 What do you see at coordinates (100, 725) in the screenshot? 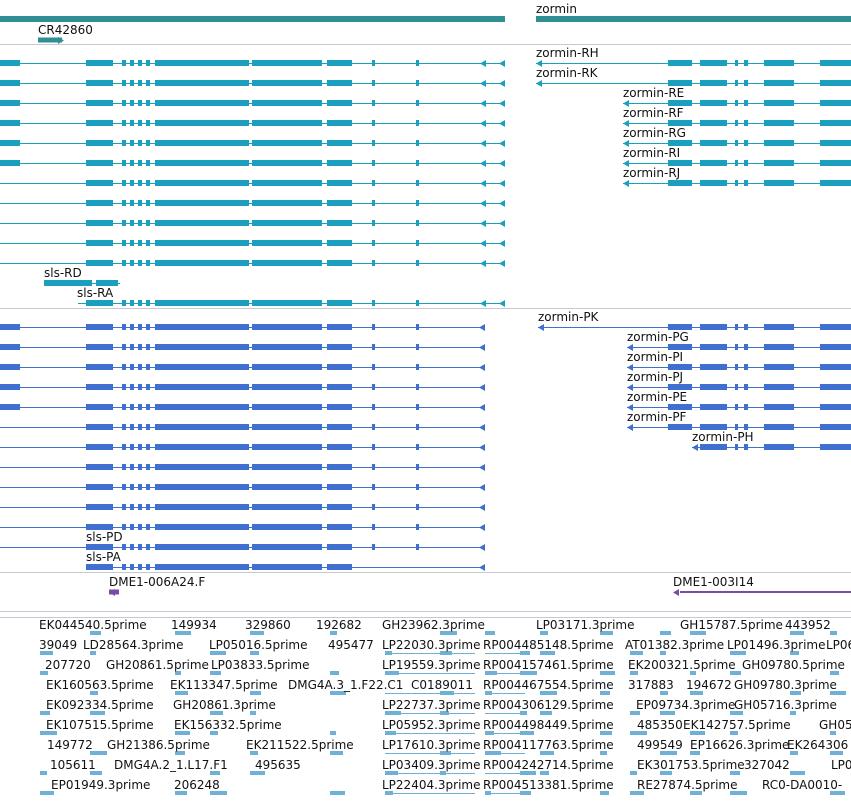
I see `est-label: EK107515.5prime` at bounding box center [100, 725].